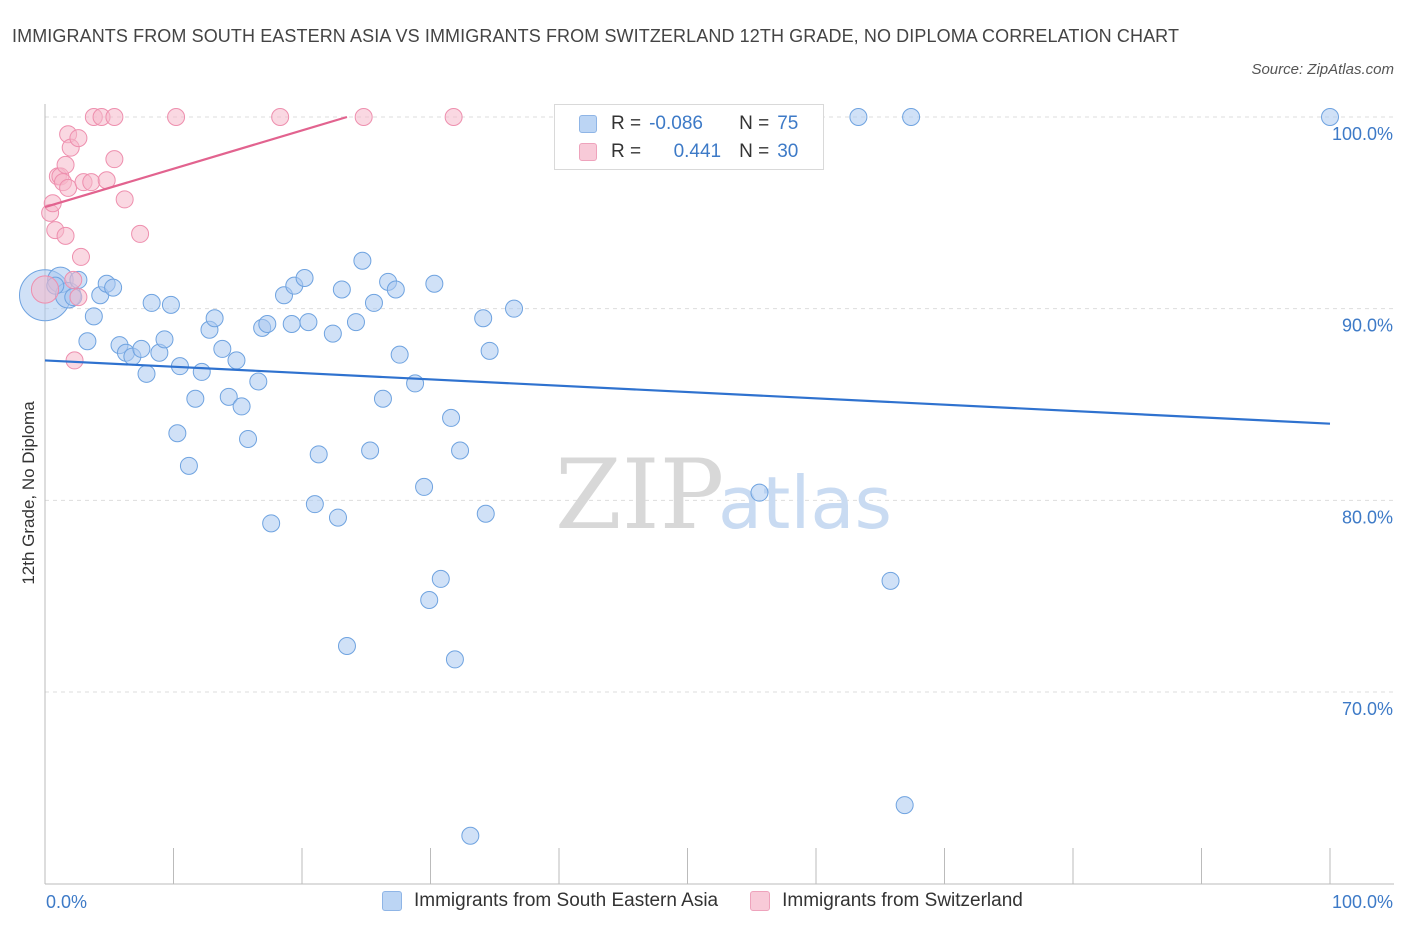 The height and width of the screenshot is (930, 1406). Describe the element at coordinates (788, 123) in the screenshot. I see `legend-n-value: 75` at that location.